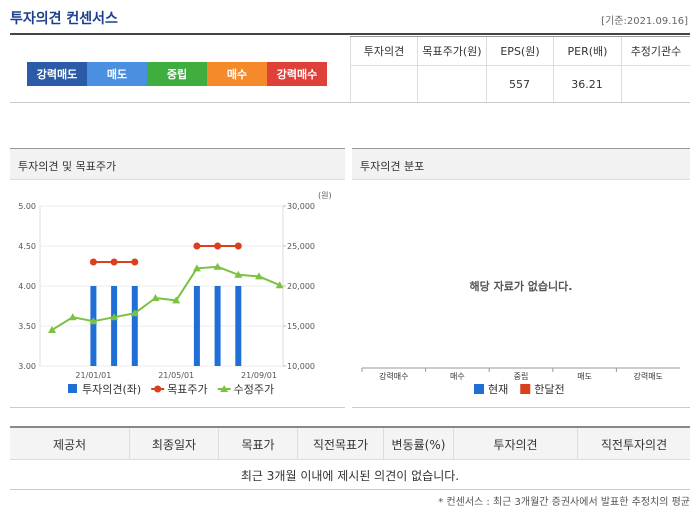 Image resolution: width=694 pixels, height=512 pixels. I want to click on y2-tick-label: 20,000, so click(301, 286).